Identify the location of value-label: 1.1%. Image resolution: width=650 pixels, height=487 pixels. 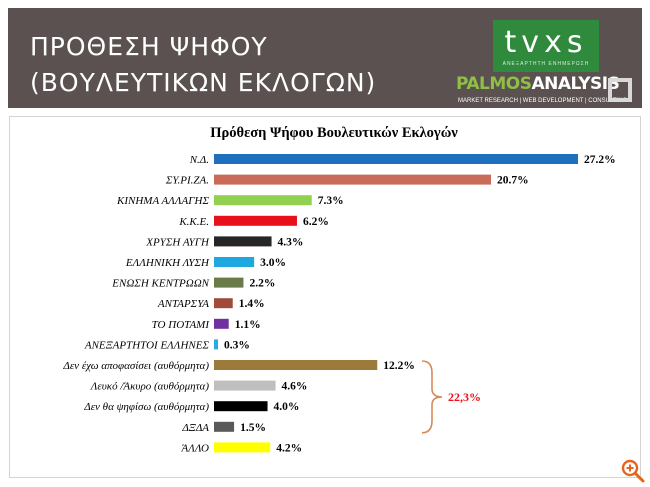
(248, 325).